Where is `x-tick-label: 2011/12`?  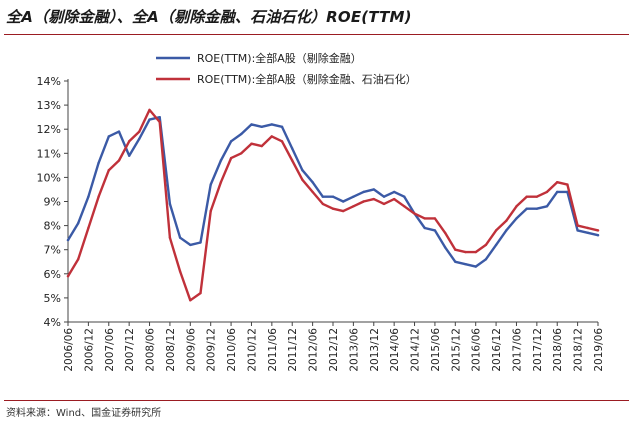 x-tick-label: 2011/12 is located at coordinates (293, 350).